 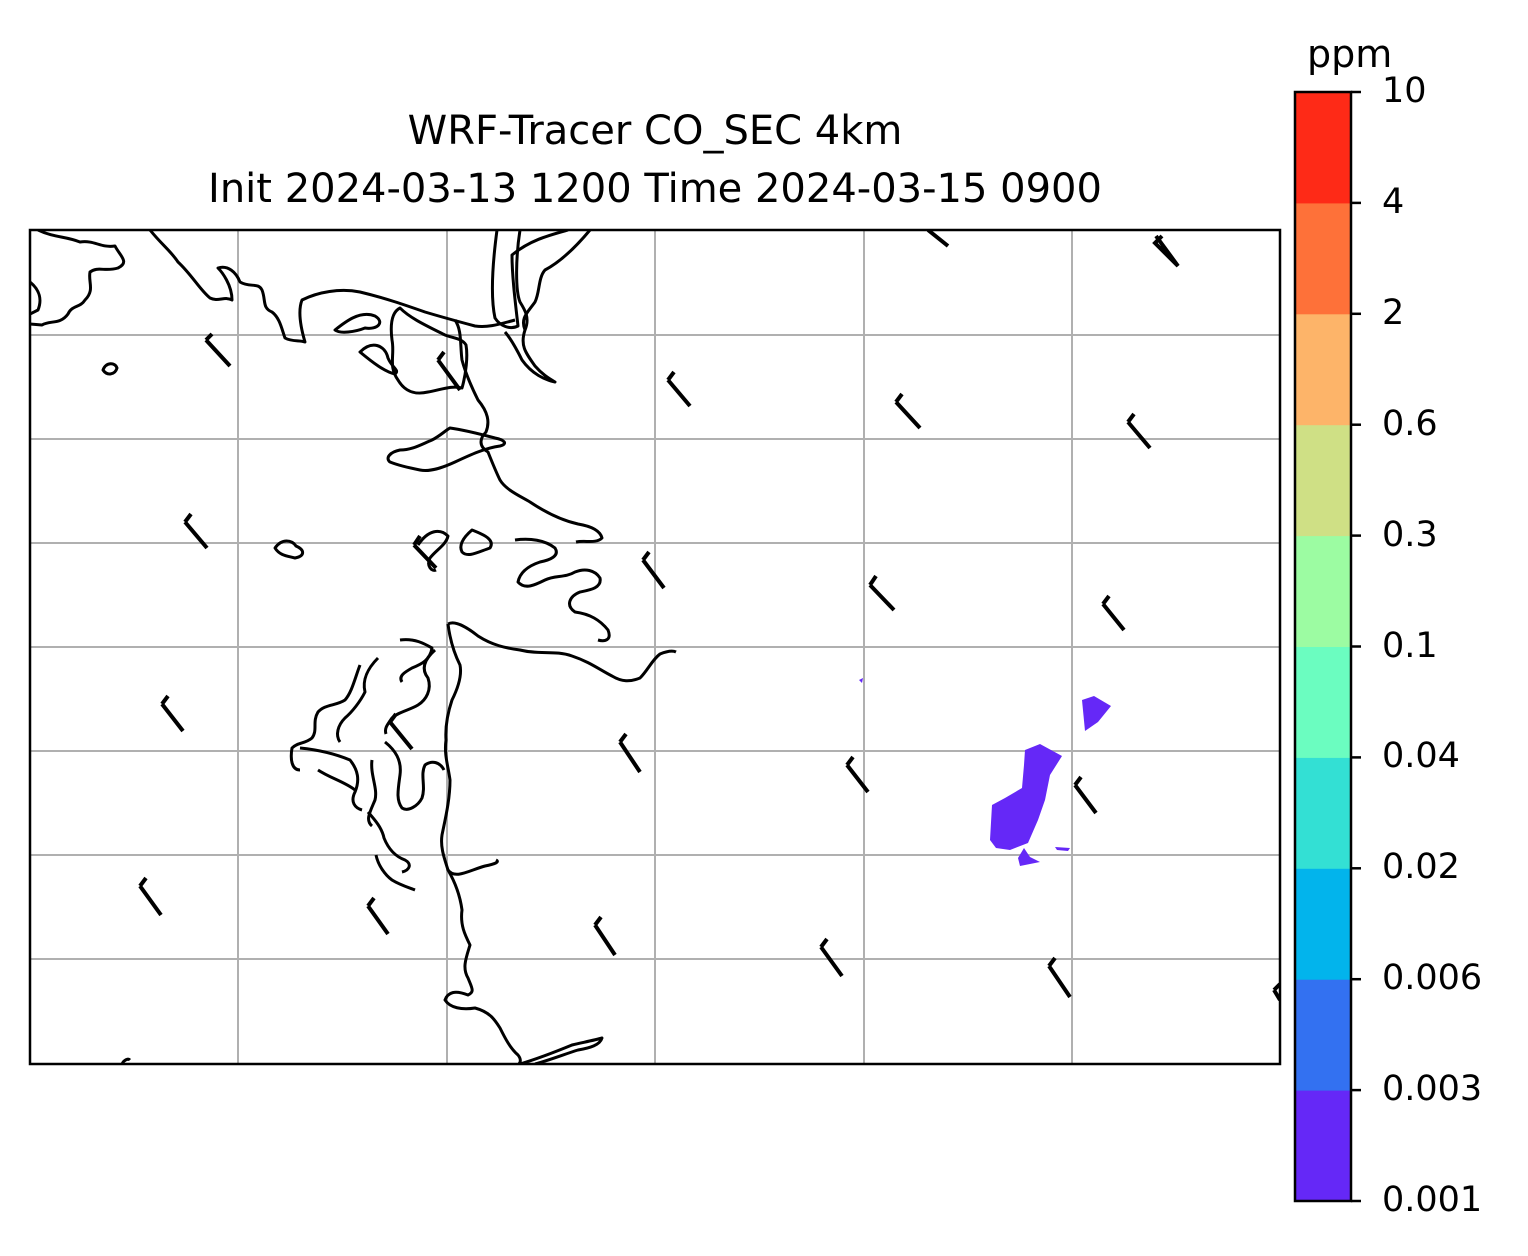 What do you see at coordinates (1350, 54) in the screenshot?
I see `colorbar-unit-label: ppm` at bounding box center [1350, 54].